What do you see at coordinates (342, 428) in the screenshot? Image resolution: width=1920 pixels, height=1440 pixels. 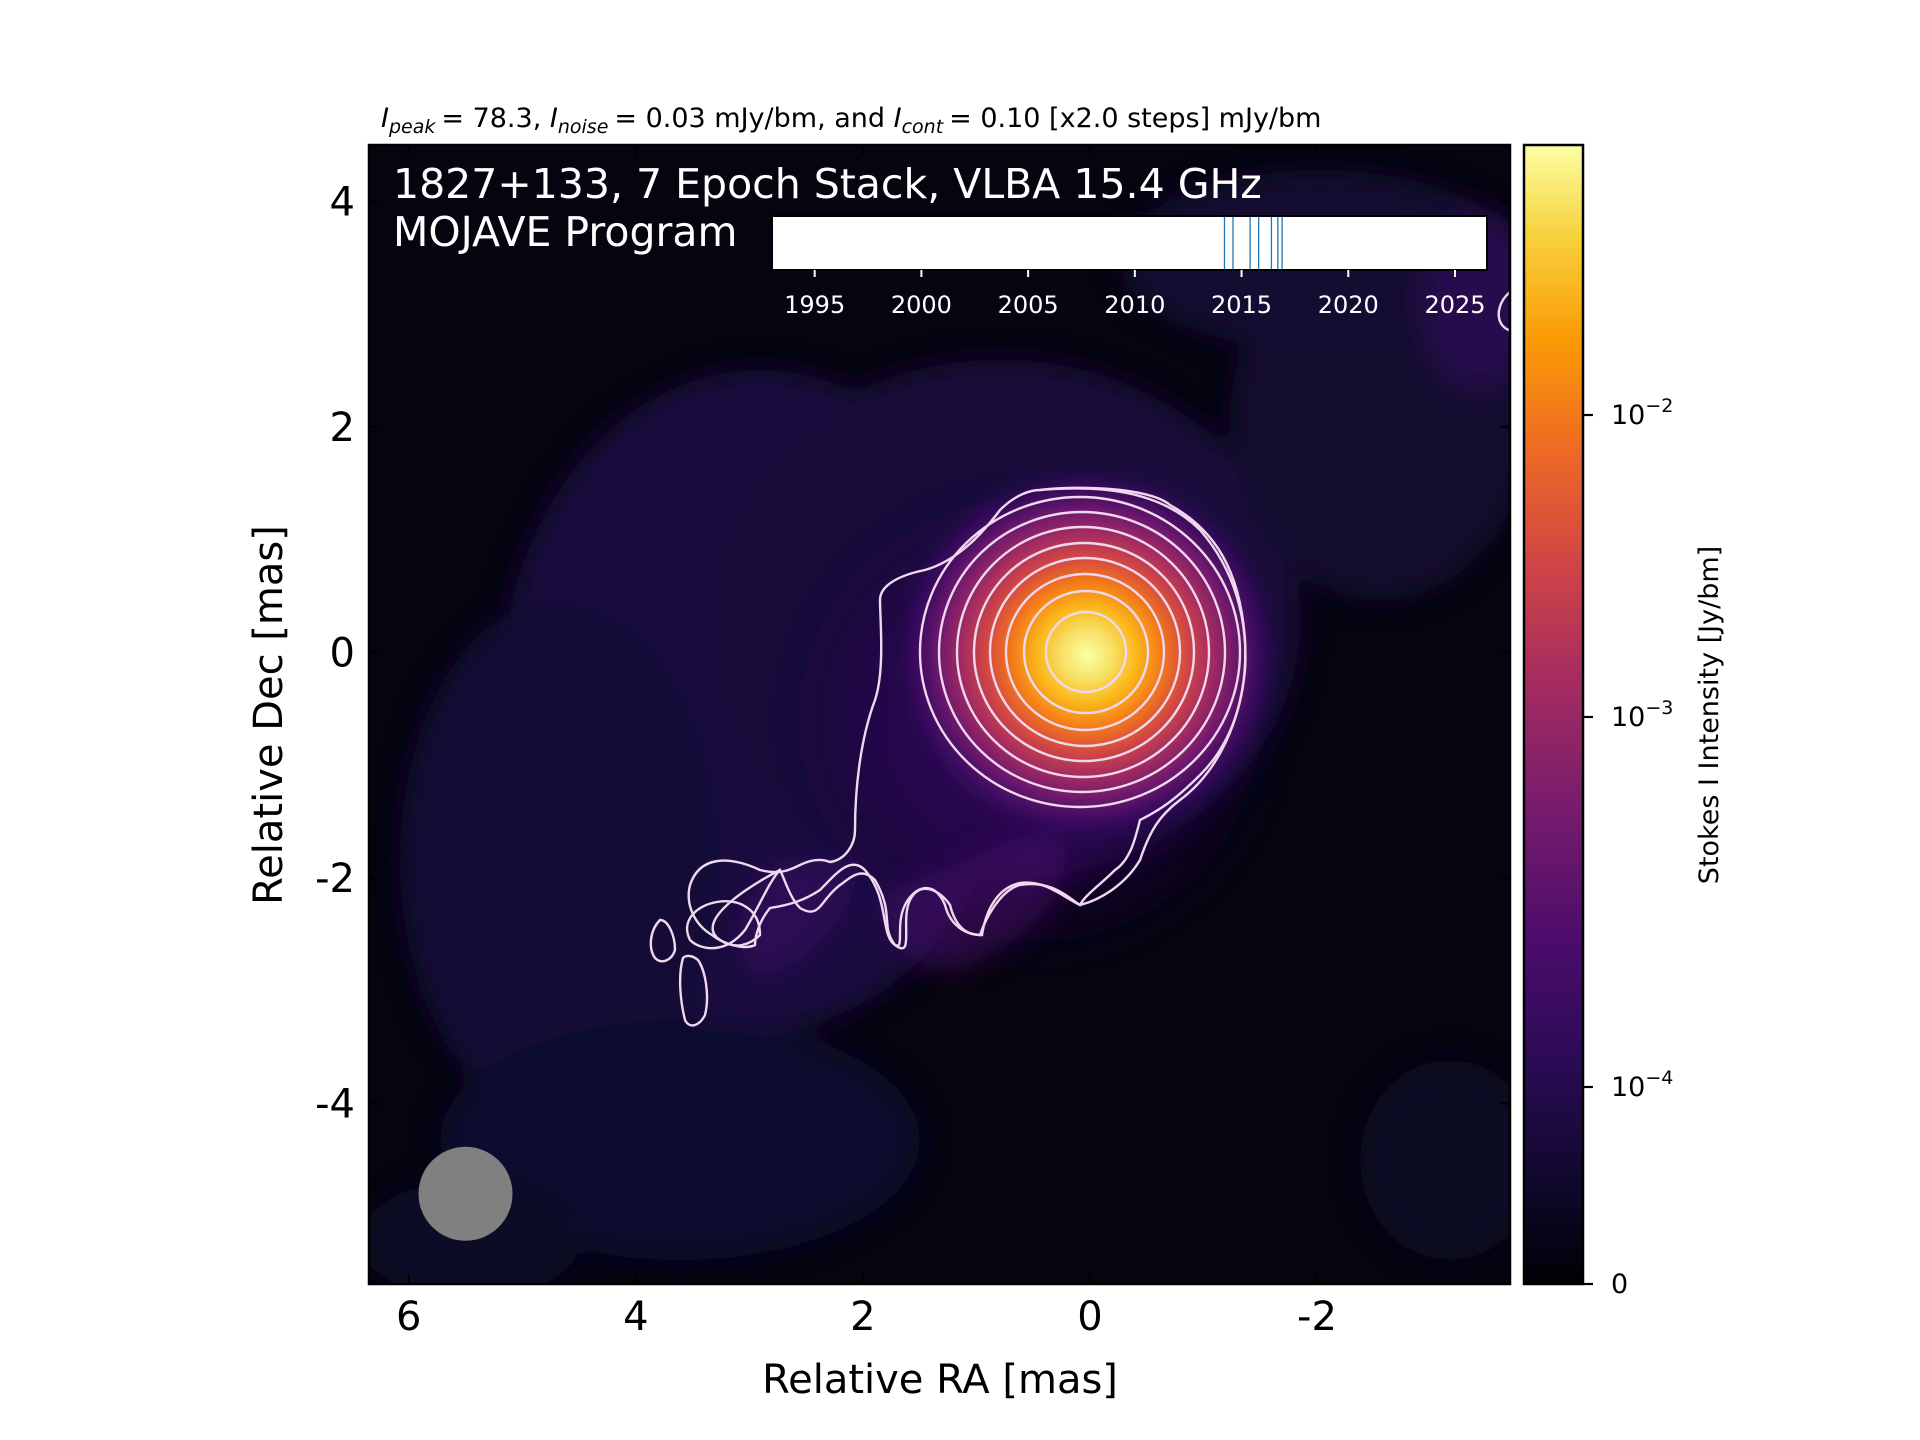 I see `y-tick-label: 2` at bounding box center [342, 428].